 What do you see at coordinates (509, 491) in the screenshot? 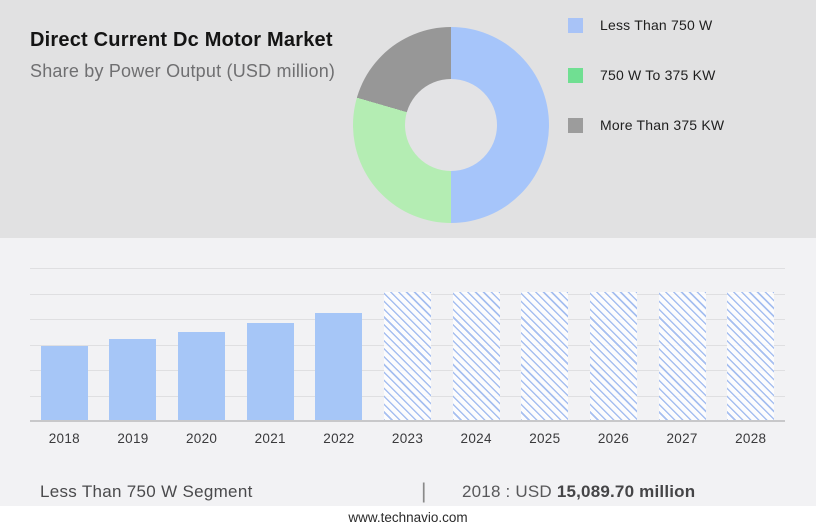
I see `caption-value-prefix: 2018 : USD` at bounding box center [509, 491].